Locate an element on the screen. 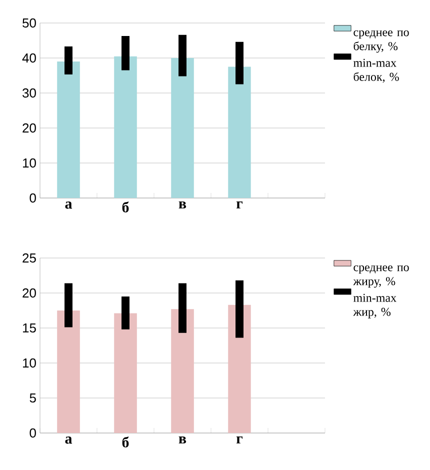 This screenshot has height=470, width=430. y-tick-label: 15 is located at coordinates (29, 328).